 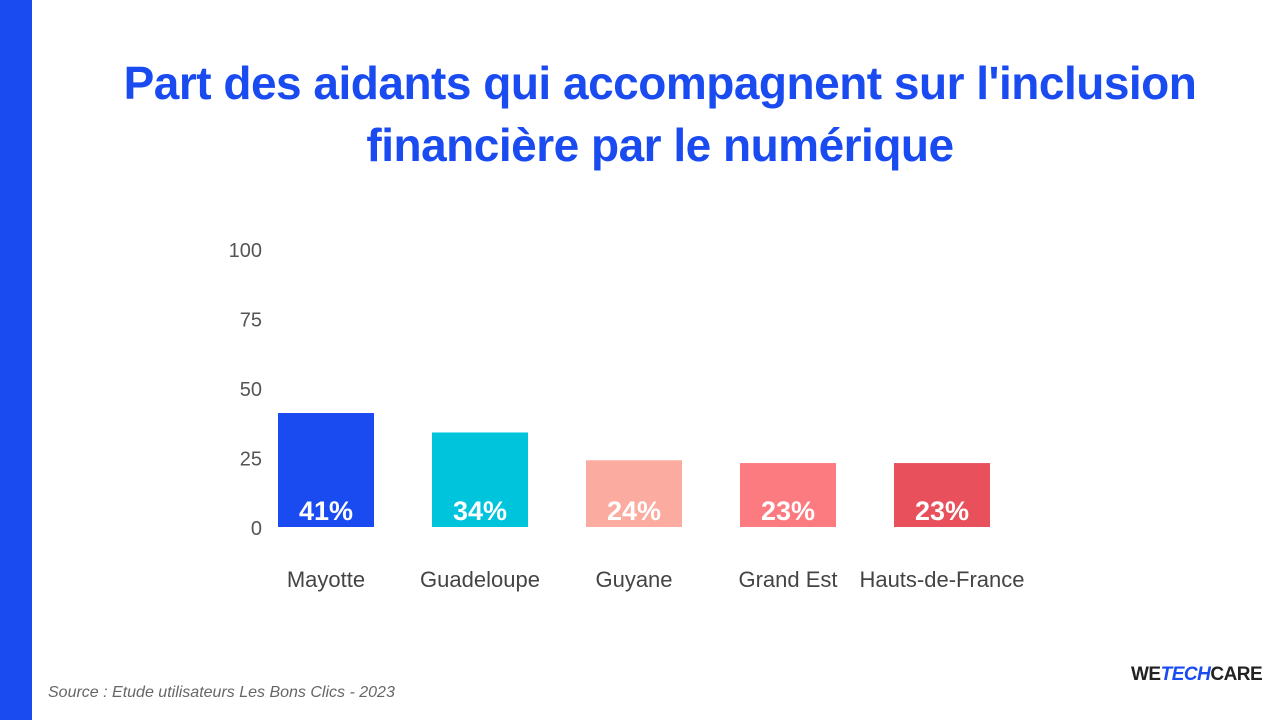 What do you see at coordinates (941, 579) in the screenshot?
I see `x-tick-label: Hauts-de-France` at bounding box center [941, 579].